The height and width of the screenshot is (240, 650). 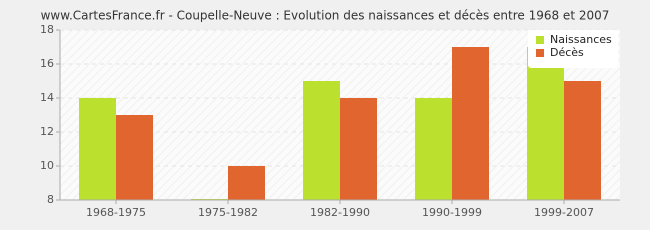 I want to click on legend-label: Naissances, so click(x=581, y=39).